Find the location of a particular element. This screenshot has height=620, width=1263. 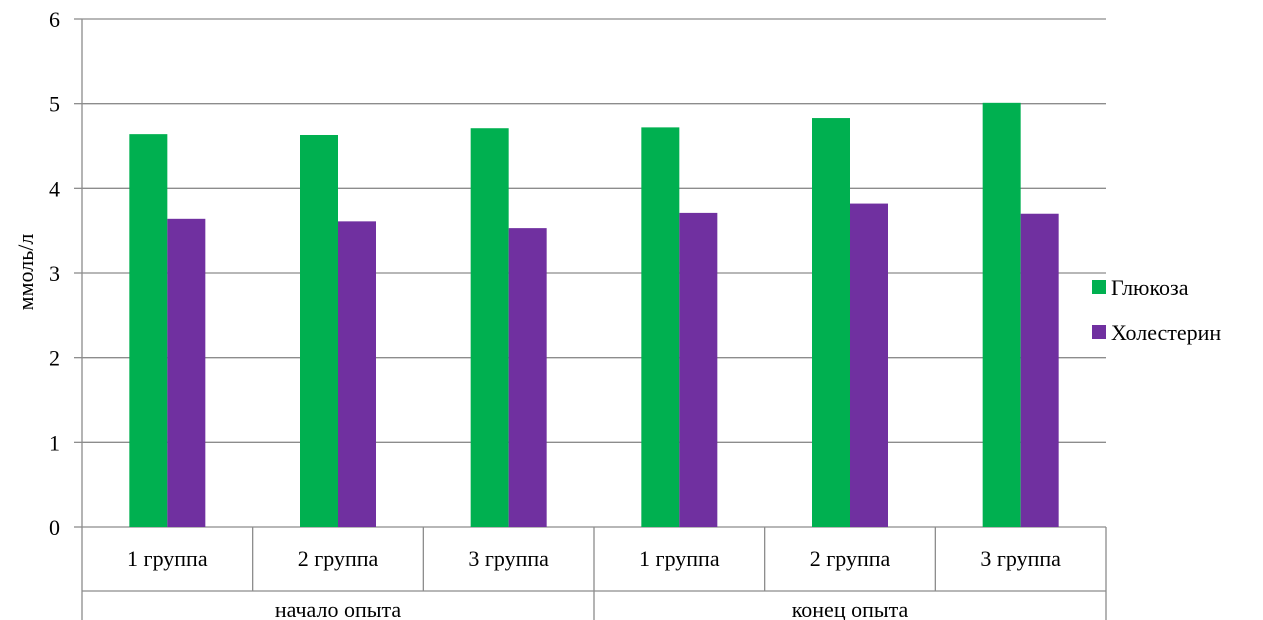

legend-swatch-glucose is located at coordinates (1099, 287).